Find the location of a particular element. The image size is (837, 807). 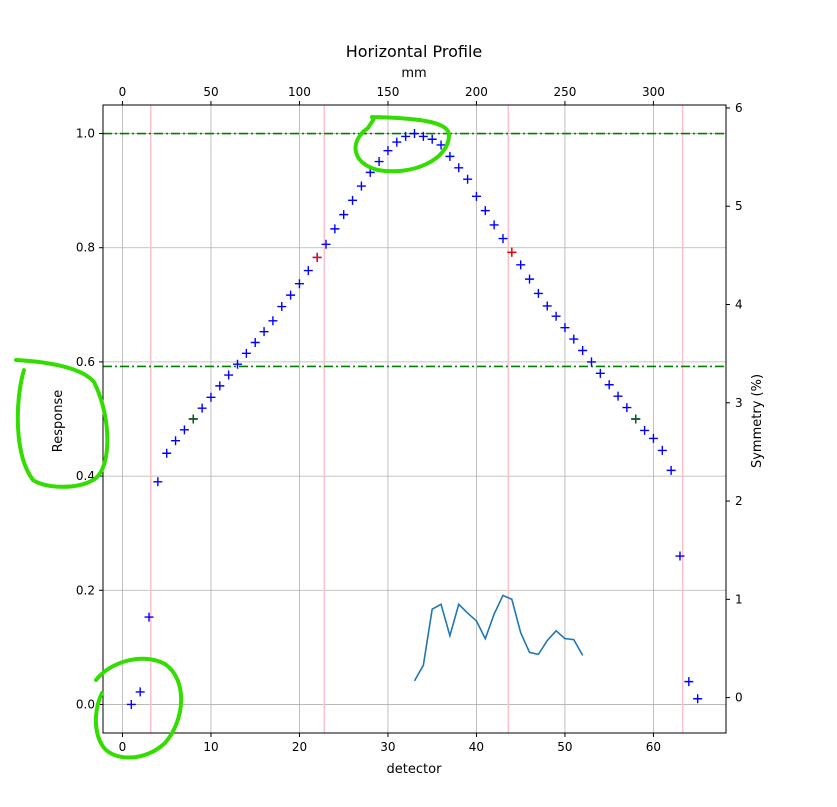

plateau-annotation-circle is located at coordinates (402, 144).